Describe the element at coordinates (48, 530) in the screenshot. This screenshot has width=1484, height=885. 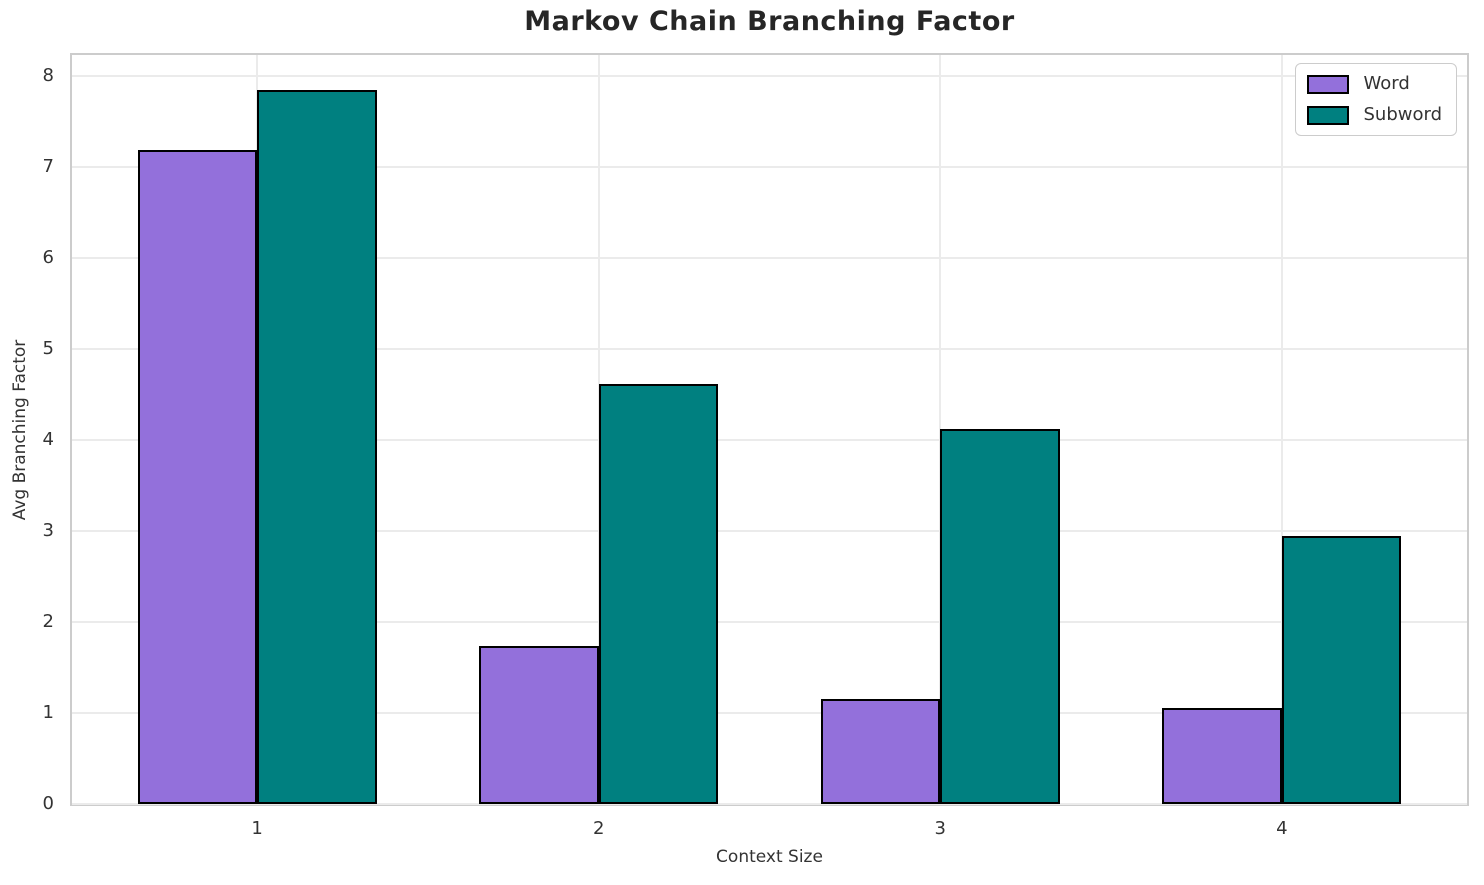
I see `y-tick-label-3: 3` at that location.